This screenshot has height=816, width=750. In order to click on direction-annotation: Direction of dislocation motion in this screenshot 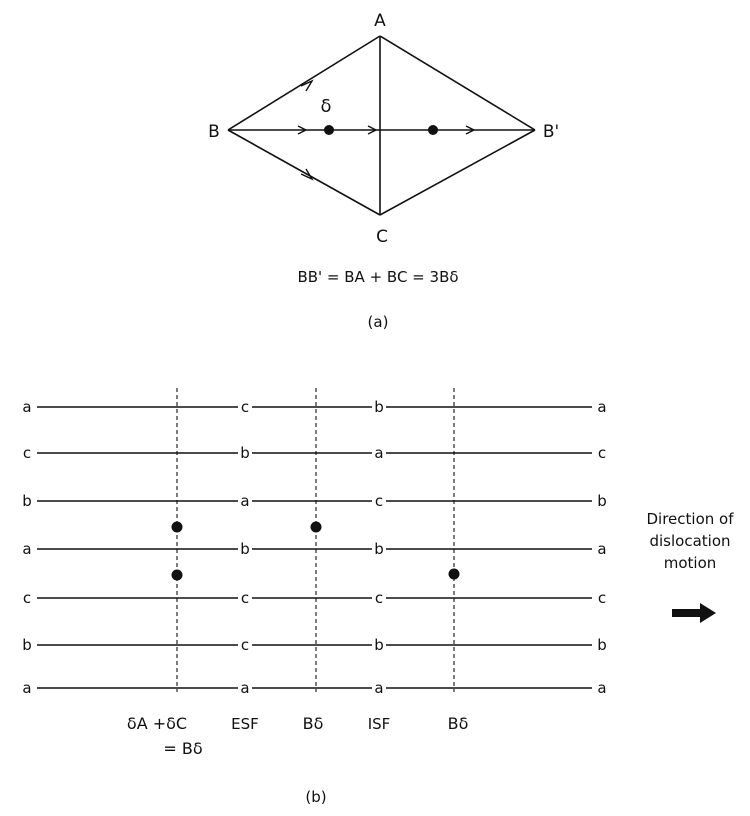, I will do `click(691, 566)`.